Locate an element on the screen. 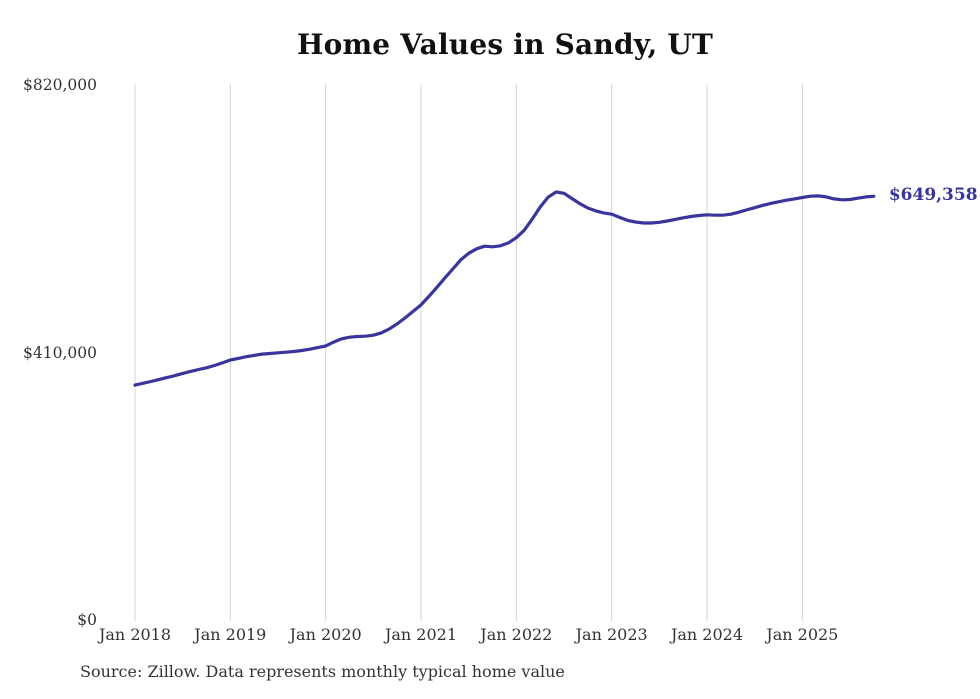  x-tick-label-jan-2025: Jan 2025 is located at coordinates (802, 634).